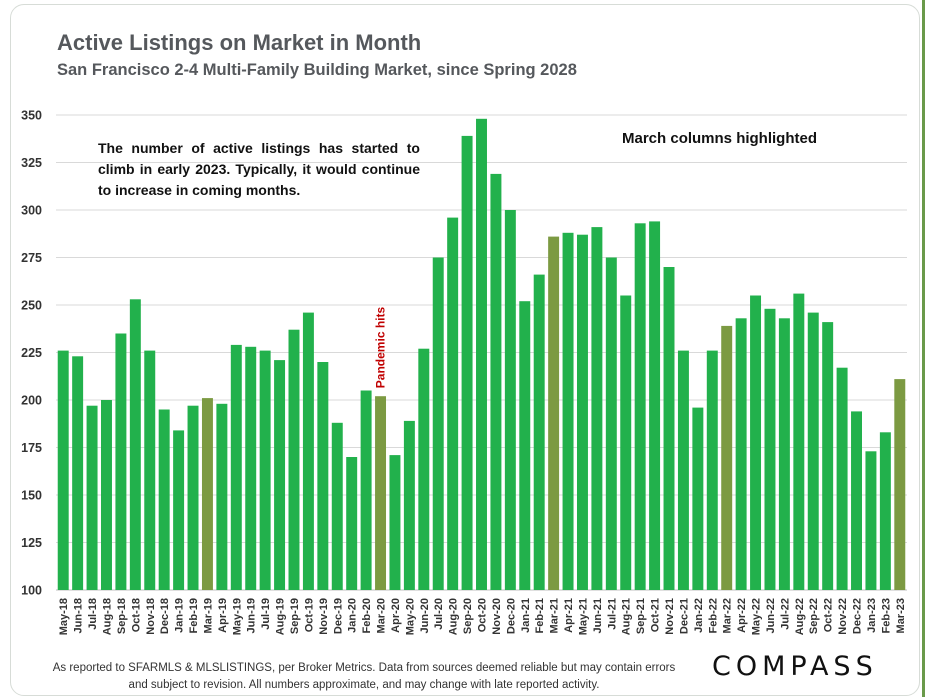 This screenshot has height=697, width=925. What do you see at coordinates (295, 616) in the screenshot?
I see `x-tick-label: Sep-19` at bounding box center [295, 616].